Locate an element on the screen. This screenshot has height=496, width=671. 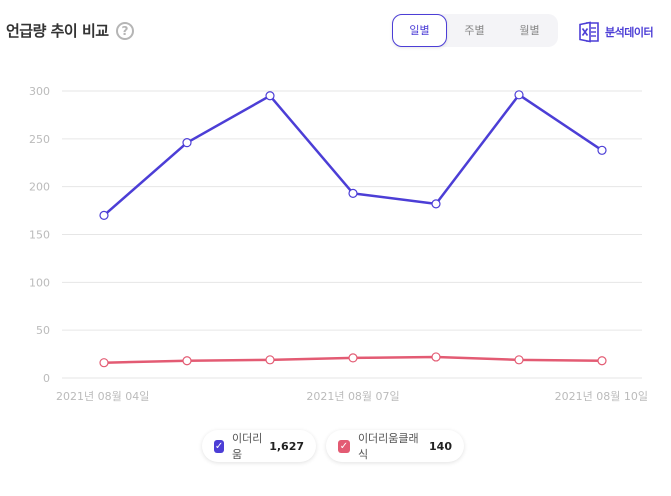
x-tick-label: 2021년 08월 10일 is located at coordinates (601, 396).